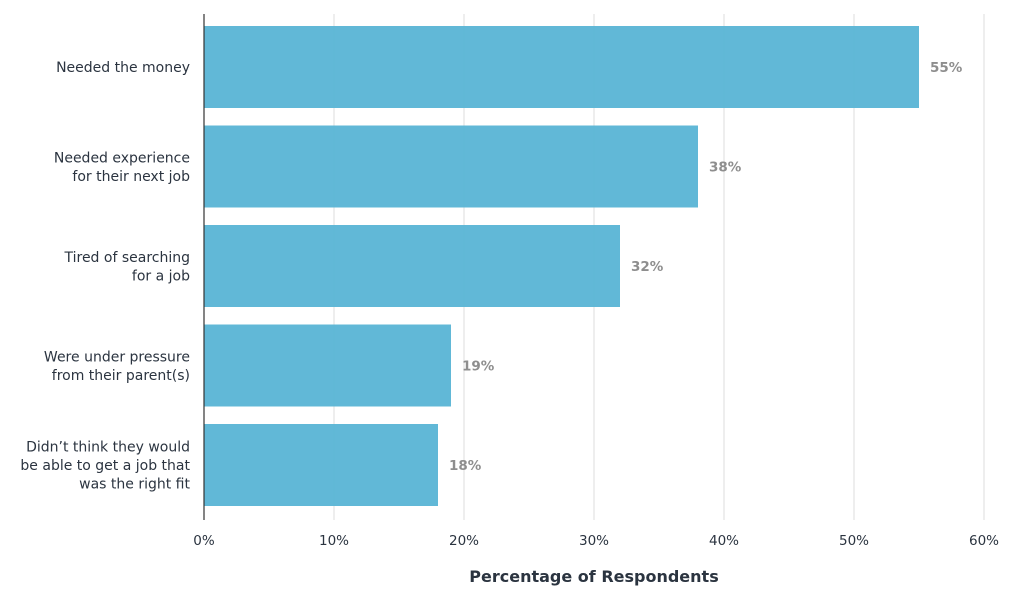 The height and width of the screenshot is (614, 1024). I want to click on bar-value-label: 32%, so click(647, 267).